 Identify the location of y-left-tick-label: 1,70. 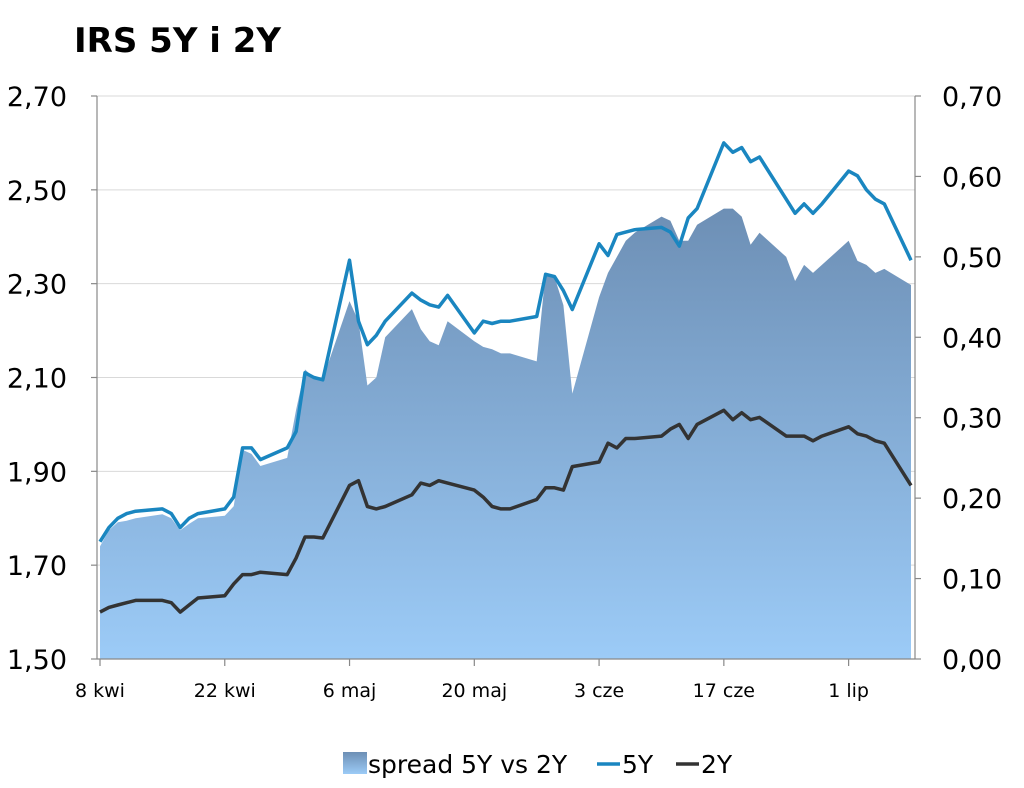
(37, 566).